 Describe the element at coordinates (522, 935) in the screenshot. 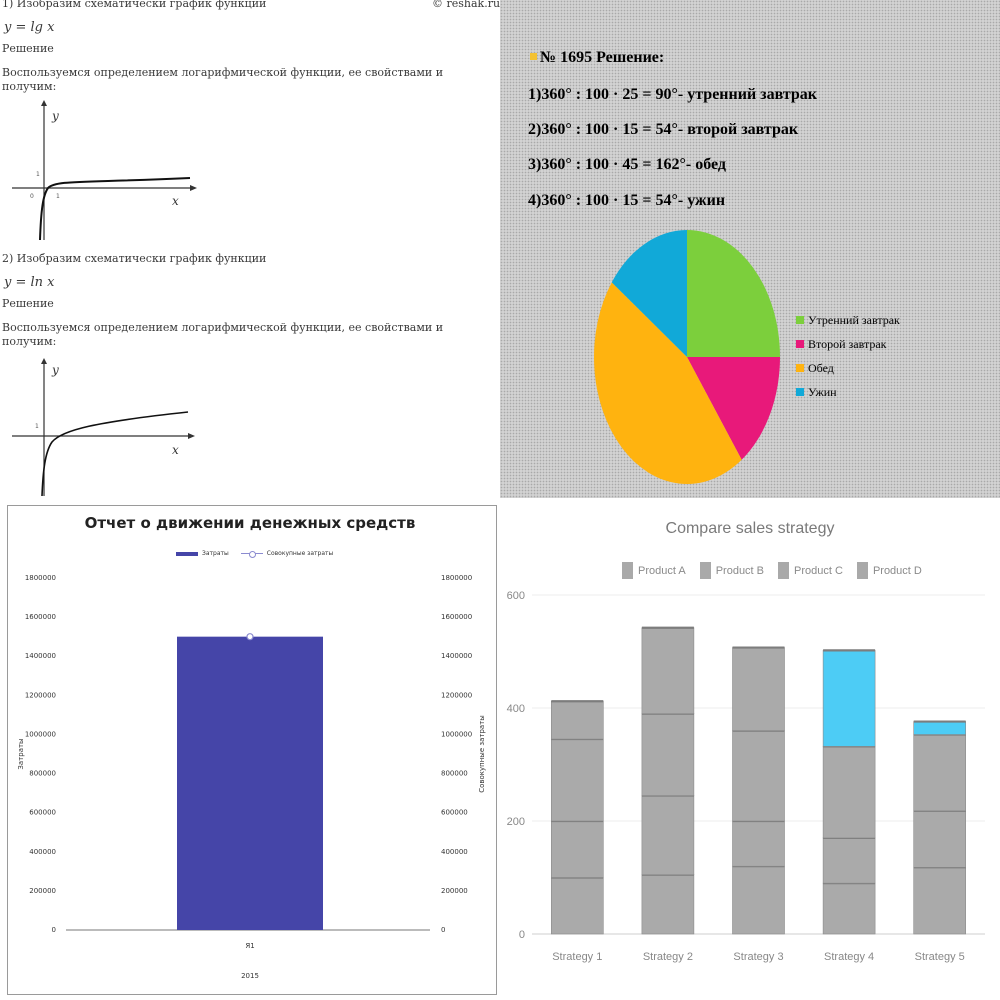

I see `y-tick-label: 0` at that location.